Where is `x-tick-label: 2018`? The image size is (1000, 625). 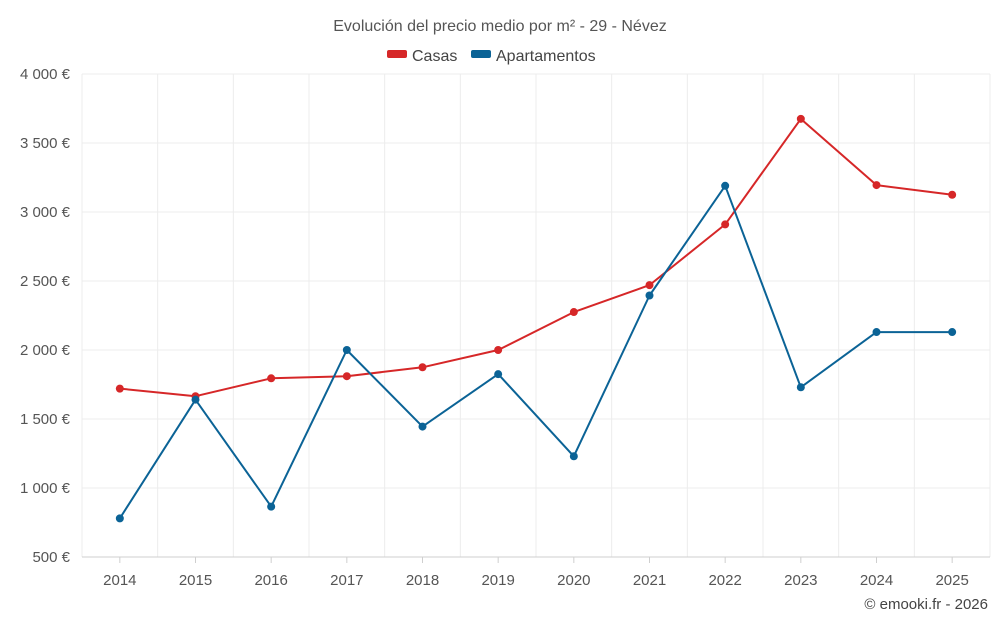
x-tick-label: 2018 is located at coordinates (422, 580).